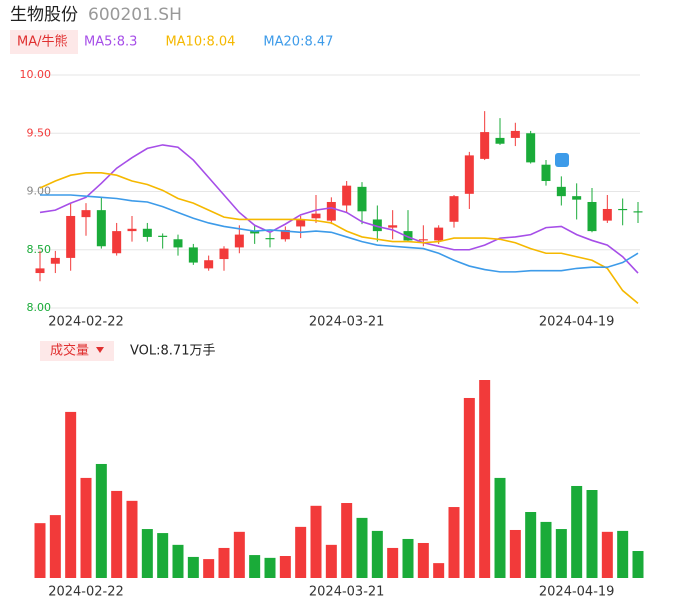  What do you see at coordinates (36, 74) in the screenshot?
I see `y-tick-label: 10.00` at bounding box center [36, 74].